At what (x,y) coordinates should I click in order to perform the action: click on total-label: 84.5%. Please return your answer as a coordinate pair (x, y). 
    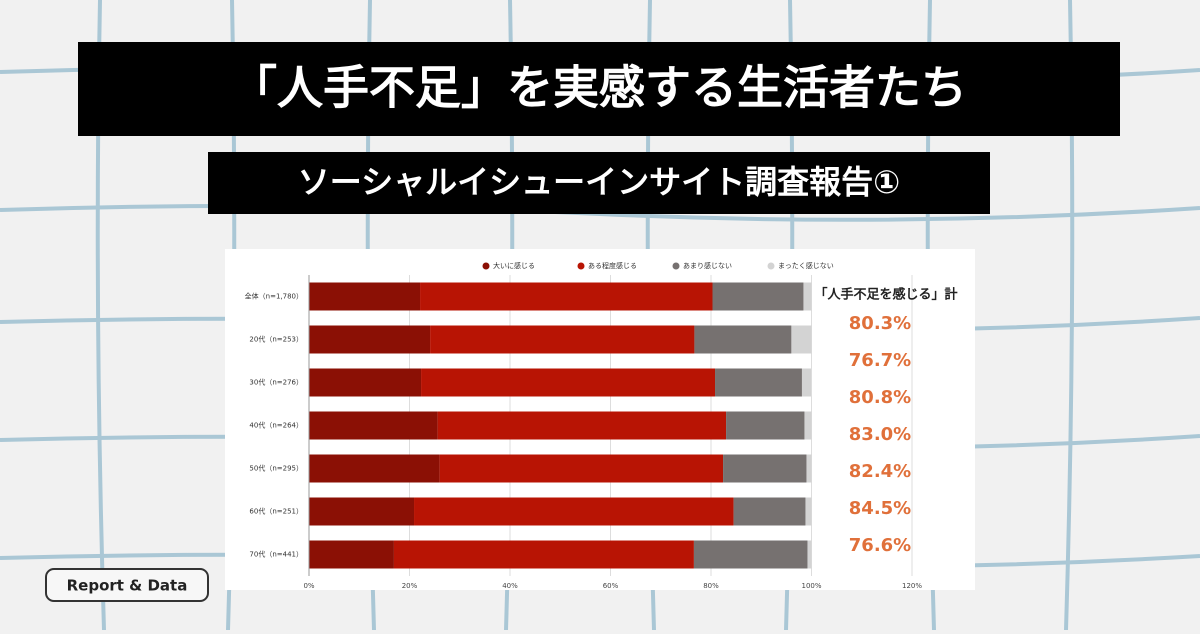
    Looking at the image, I should click on (880, 508).